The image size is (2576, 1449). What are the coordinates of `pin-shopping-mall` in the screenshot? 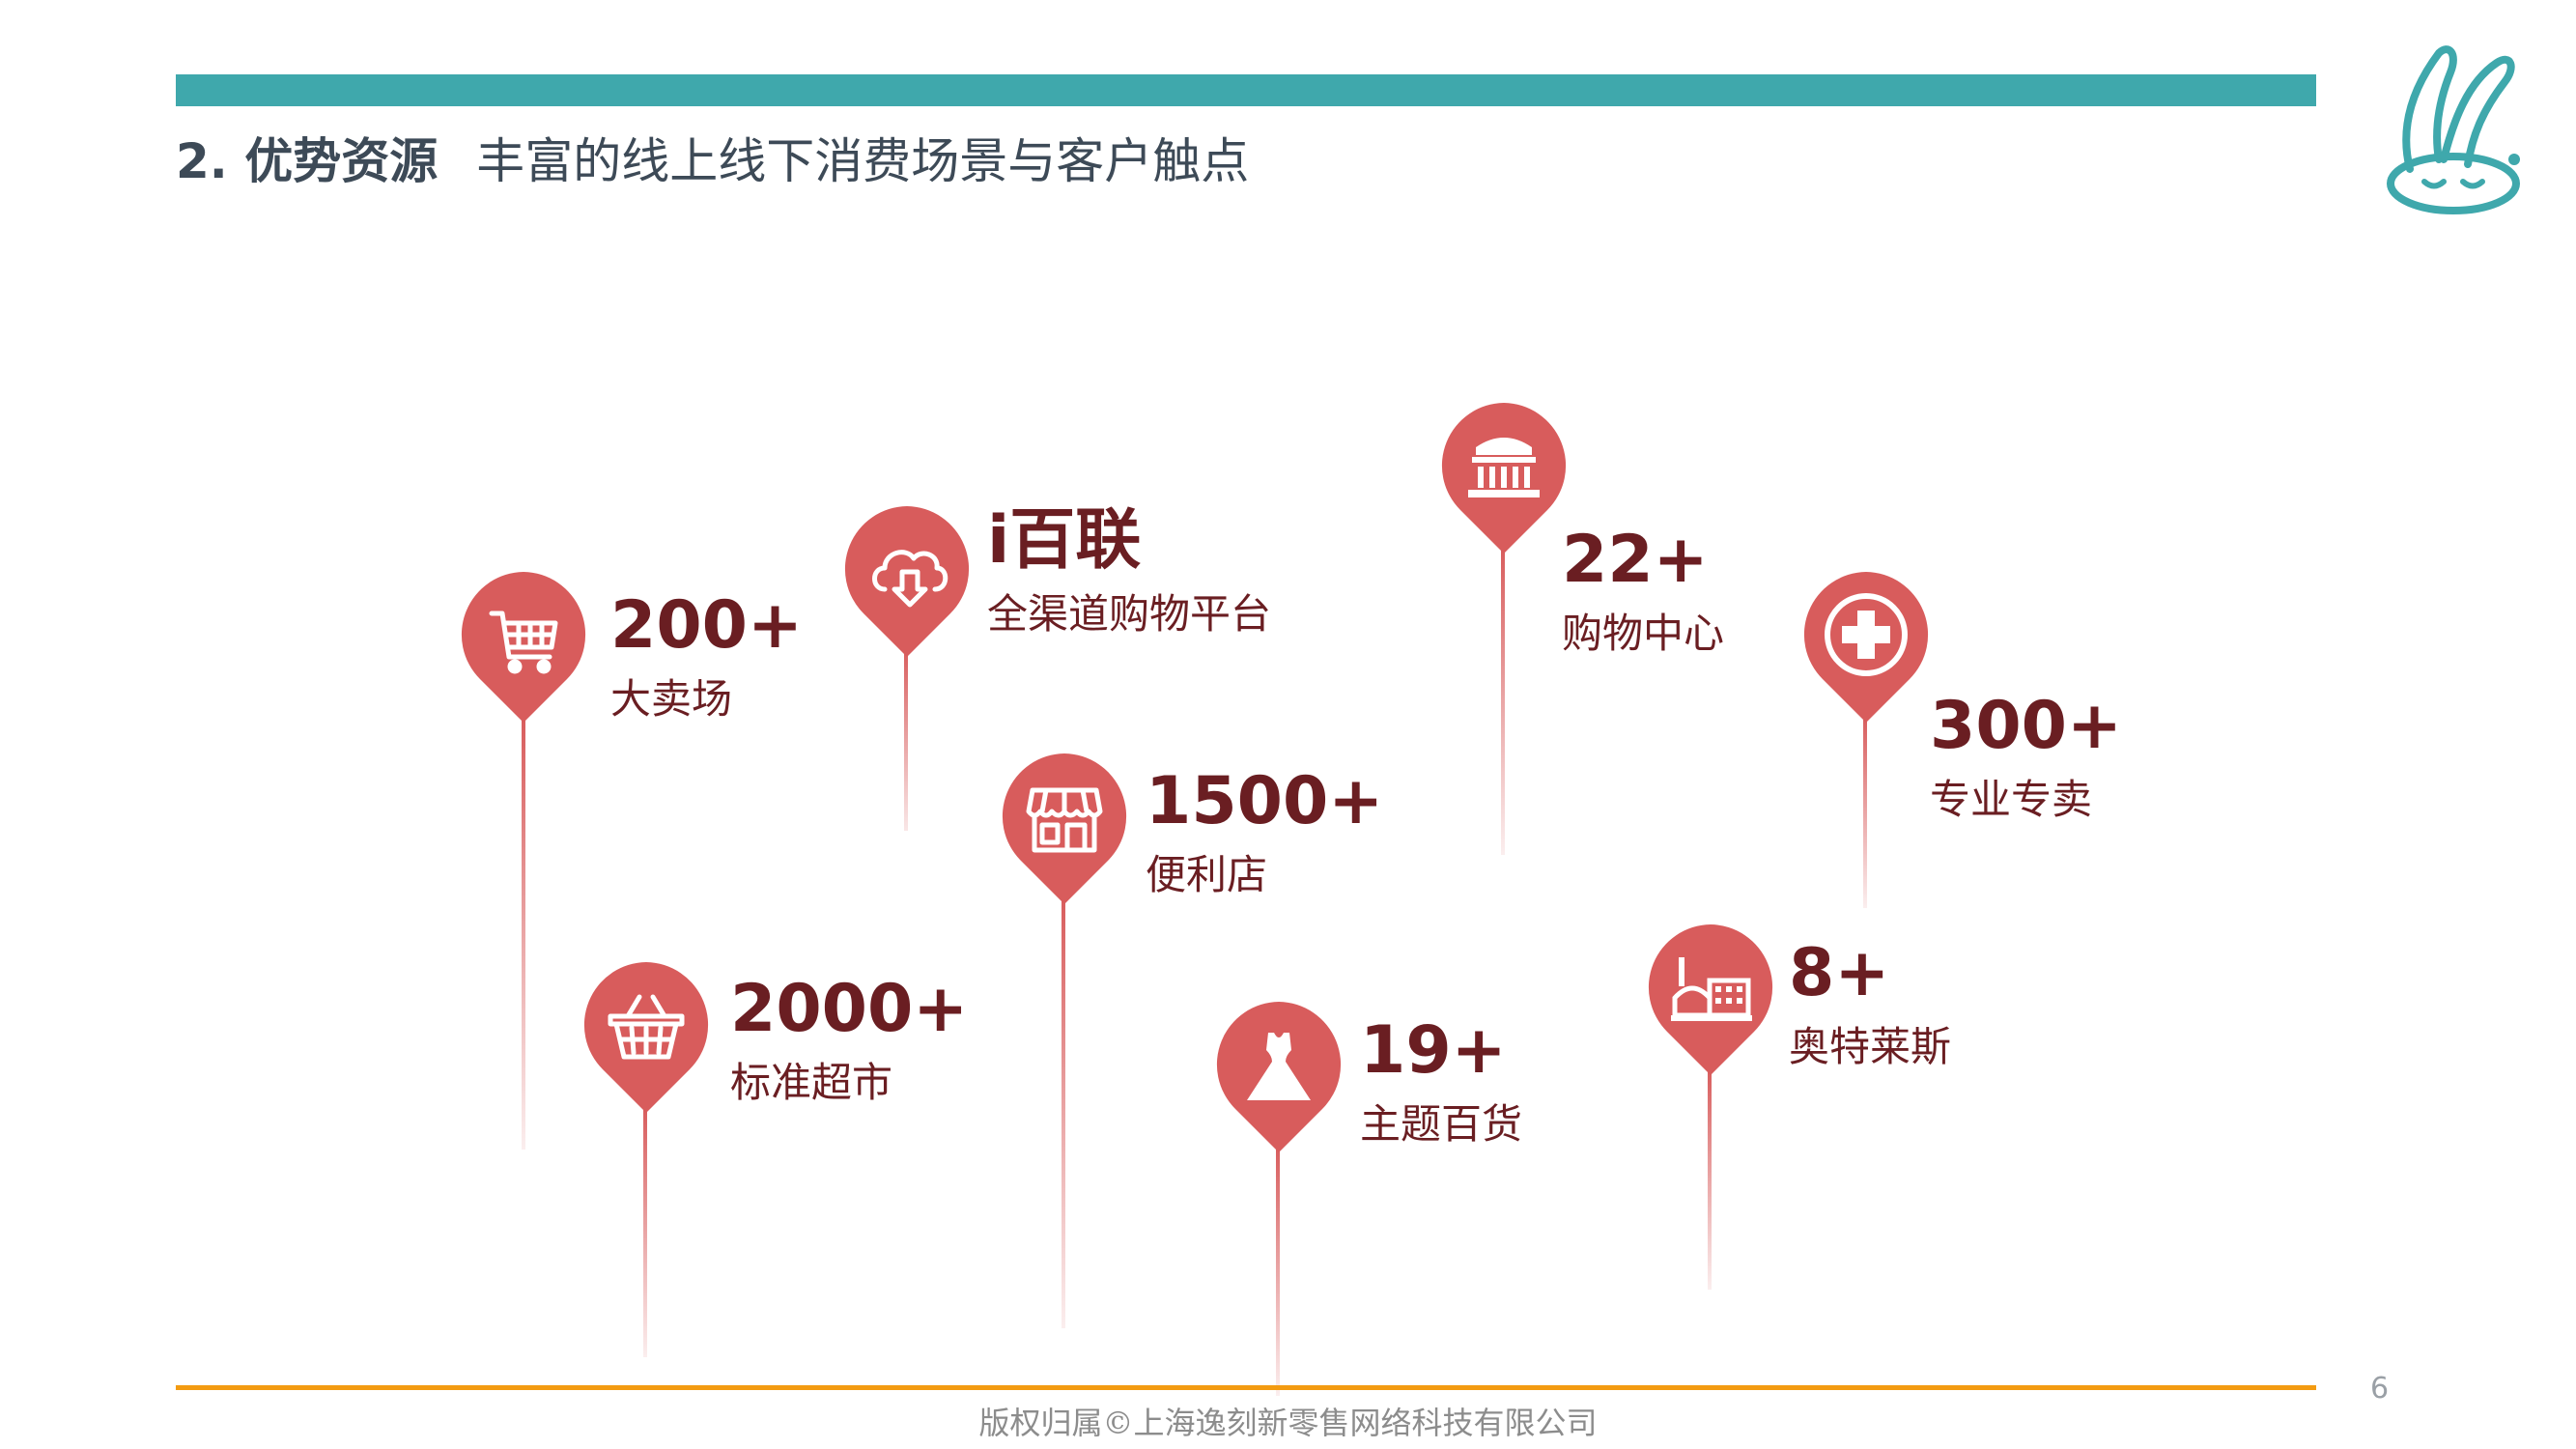 It's located at (1504, 478).